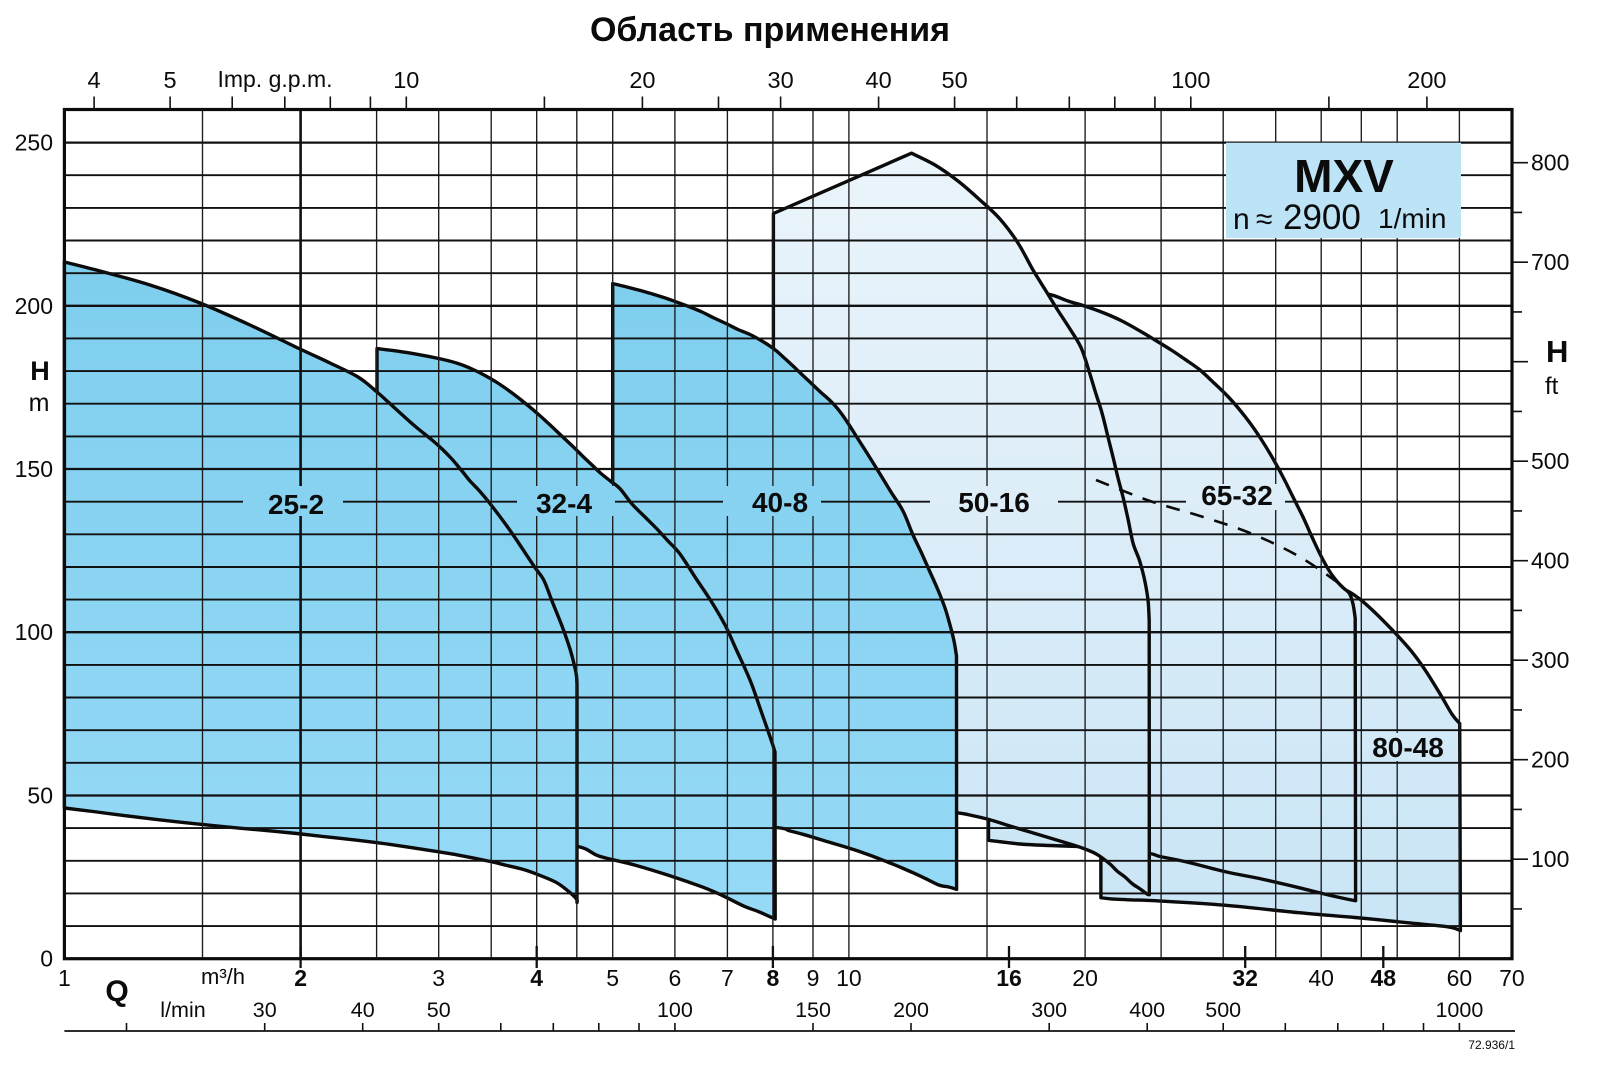 Image resolution: width=1600 pixels, height=1077 pixels. Describe the element at coordinates (39, 403) in the screenshot. I see `svg-text: m` at that location.